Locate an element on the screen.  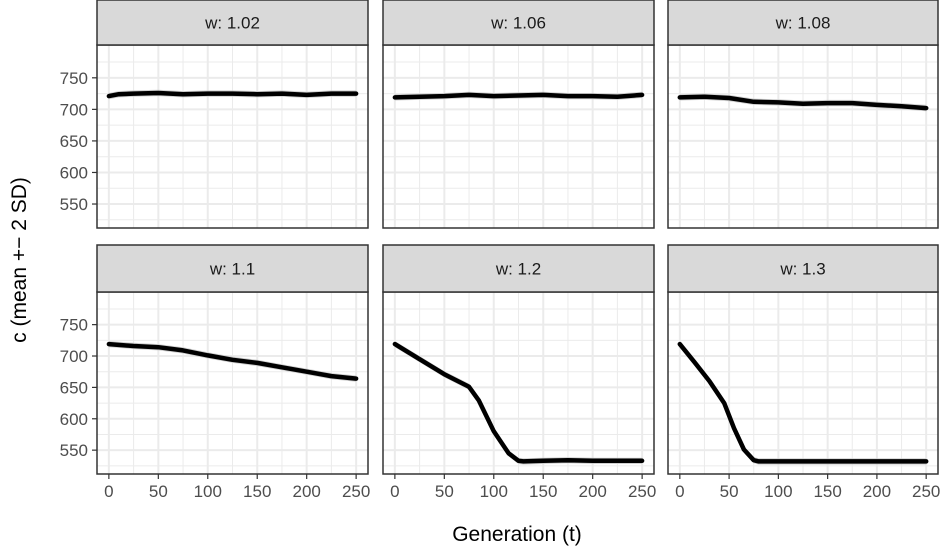
facet-label: w: 1.06 is located at coordinates (518, 23).